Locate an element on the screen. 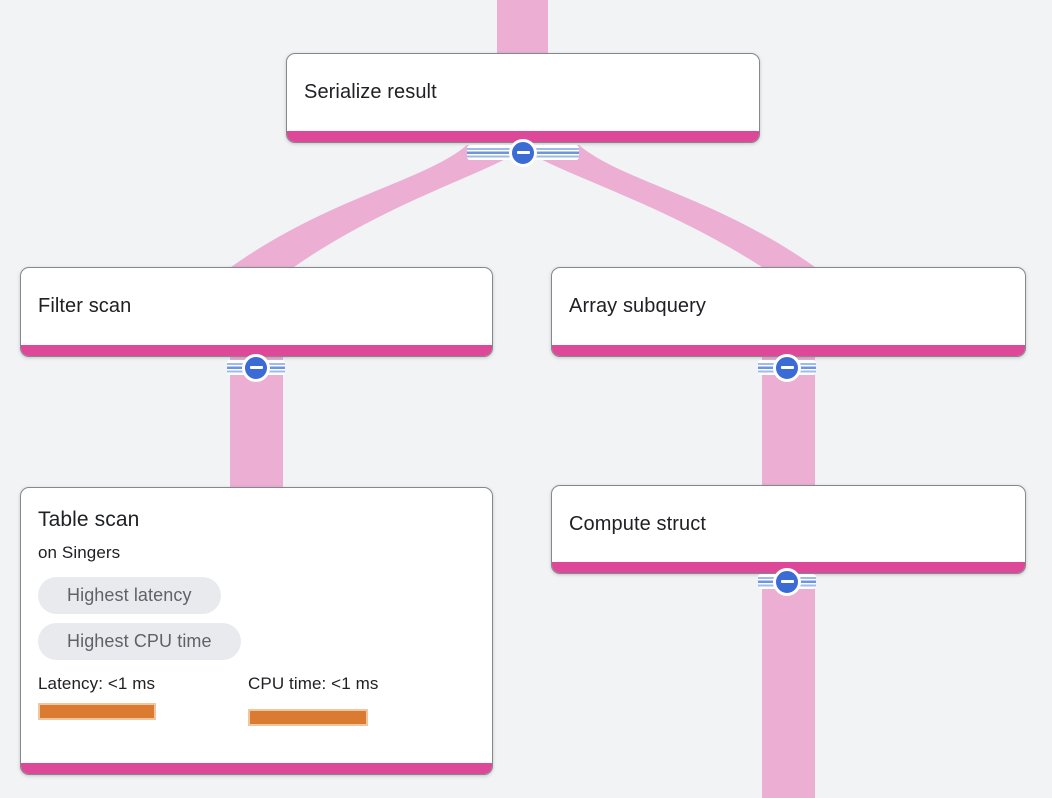 The height and width of the screenshot is (798, 1052). stats-row: Latency: <1 ms CPU time: <1 ms is located at coordinates (256, 699).